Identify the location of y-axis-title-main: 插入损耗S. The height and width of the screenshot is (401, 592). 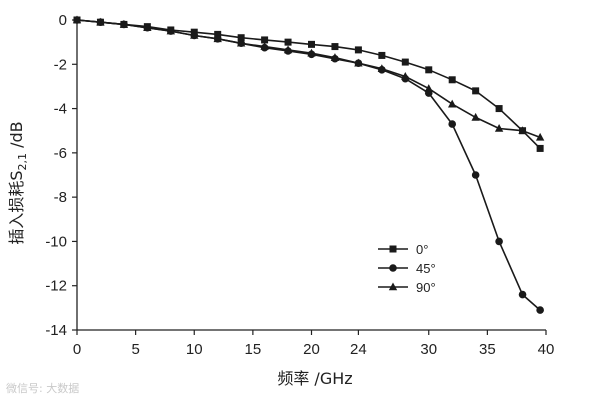
(16, 207).